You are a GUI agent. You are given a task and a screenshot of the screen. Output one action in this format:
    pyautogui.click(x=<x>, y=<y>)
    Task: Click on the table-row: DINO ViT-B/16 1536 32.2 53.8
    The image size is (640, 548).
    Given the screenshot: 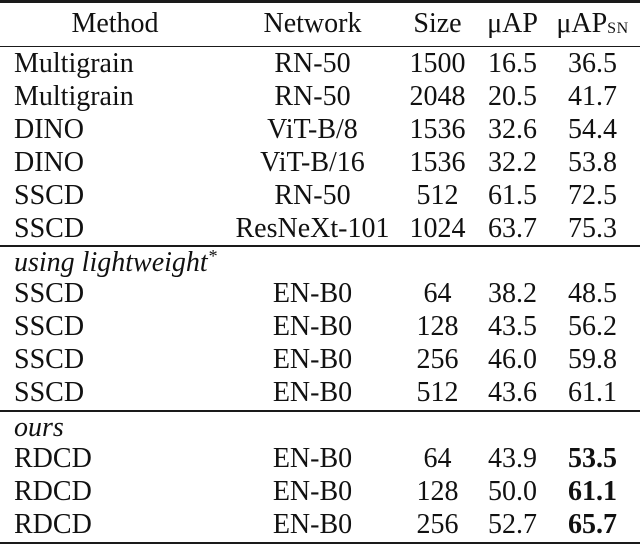 What is the action you would take?
    pyautogui.click(x=320, y=162)
    